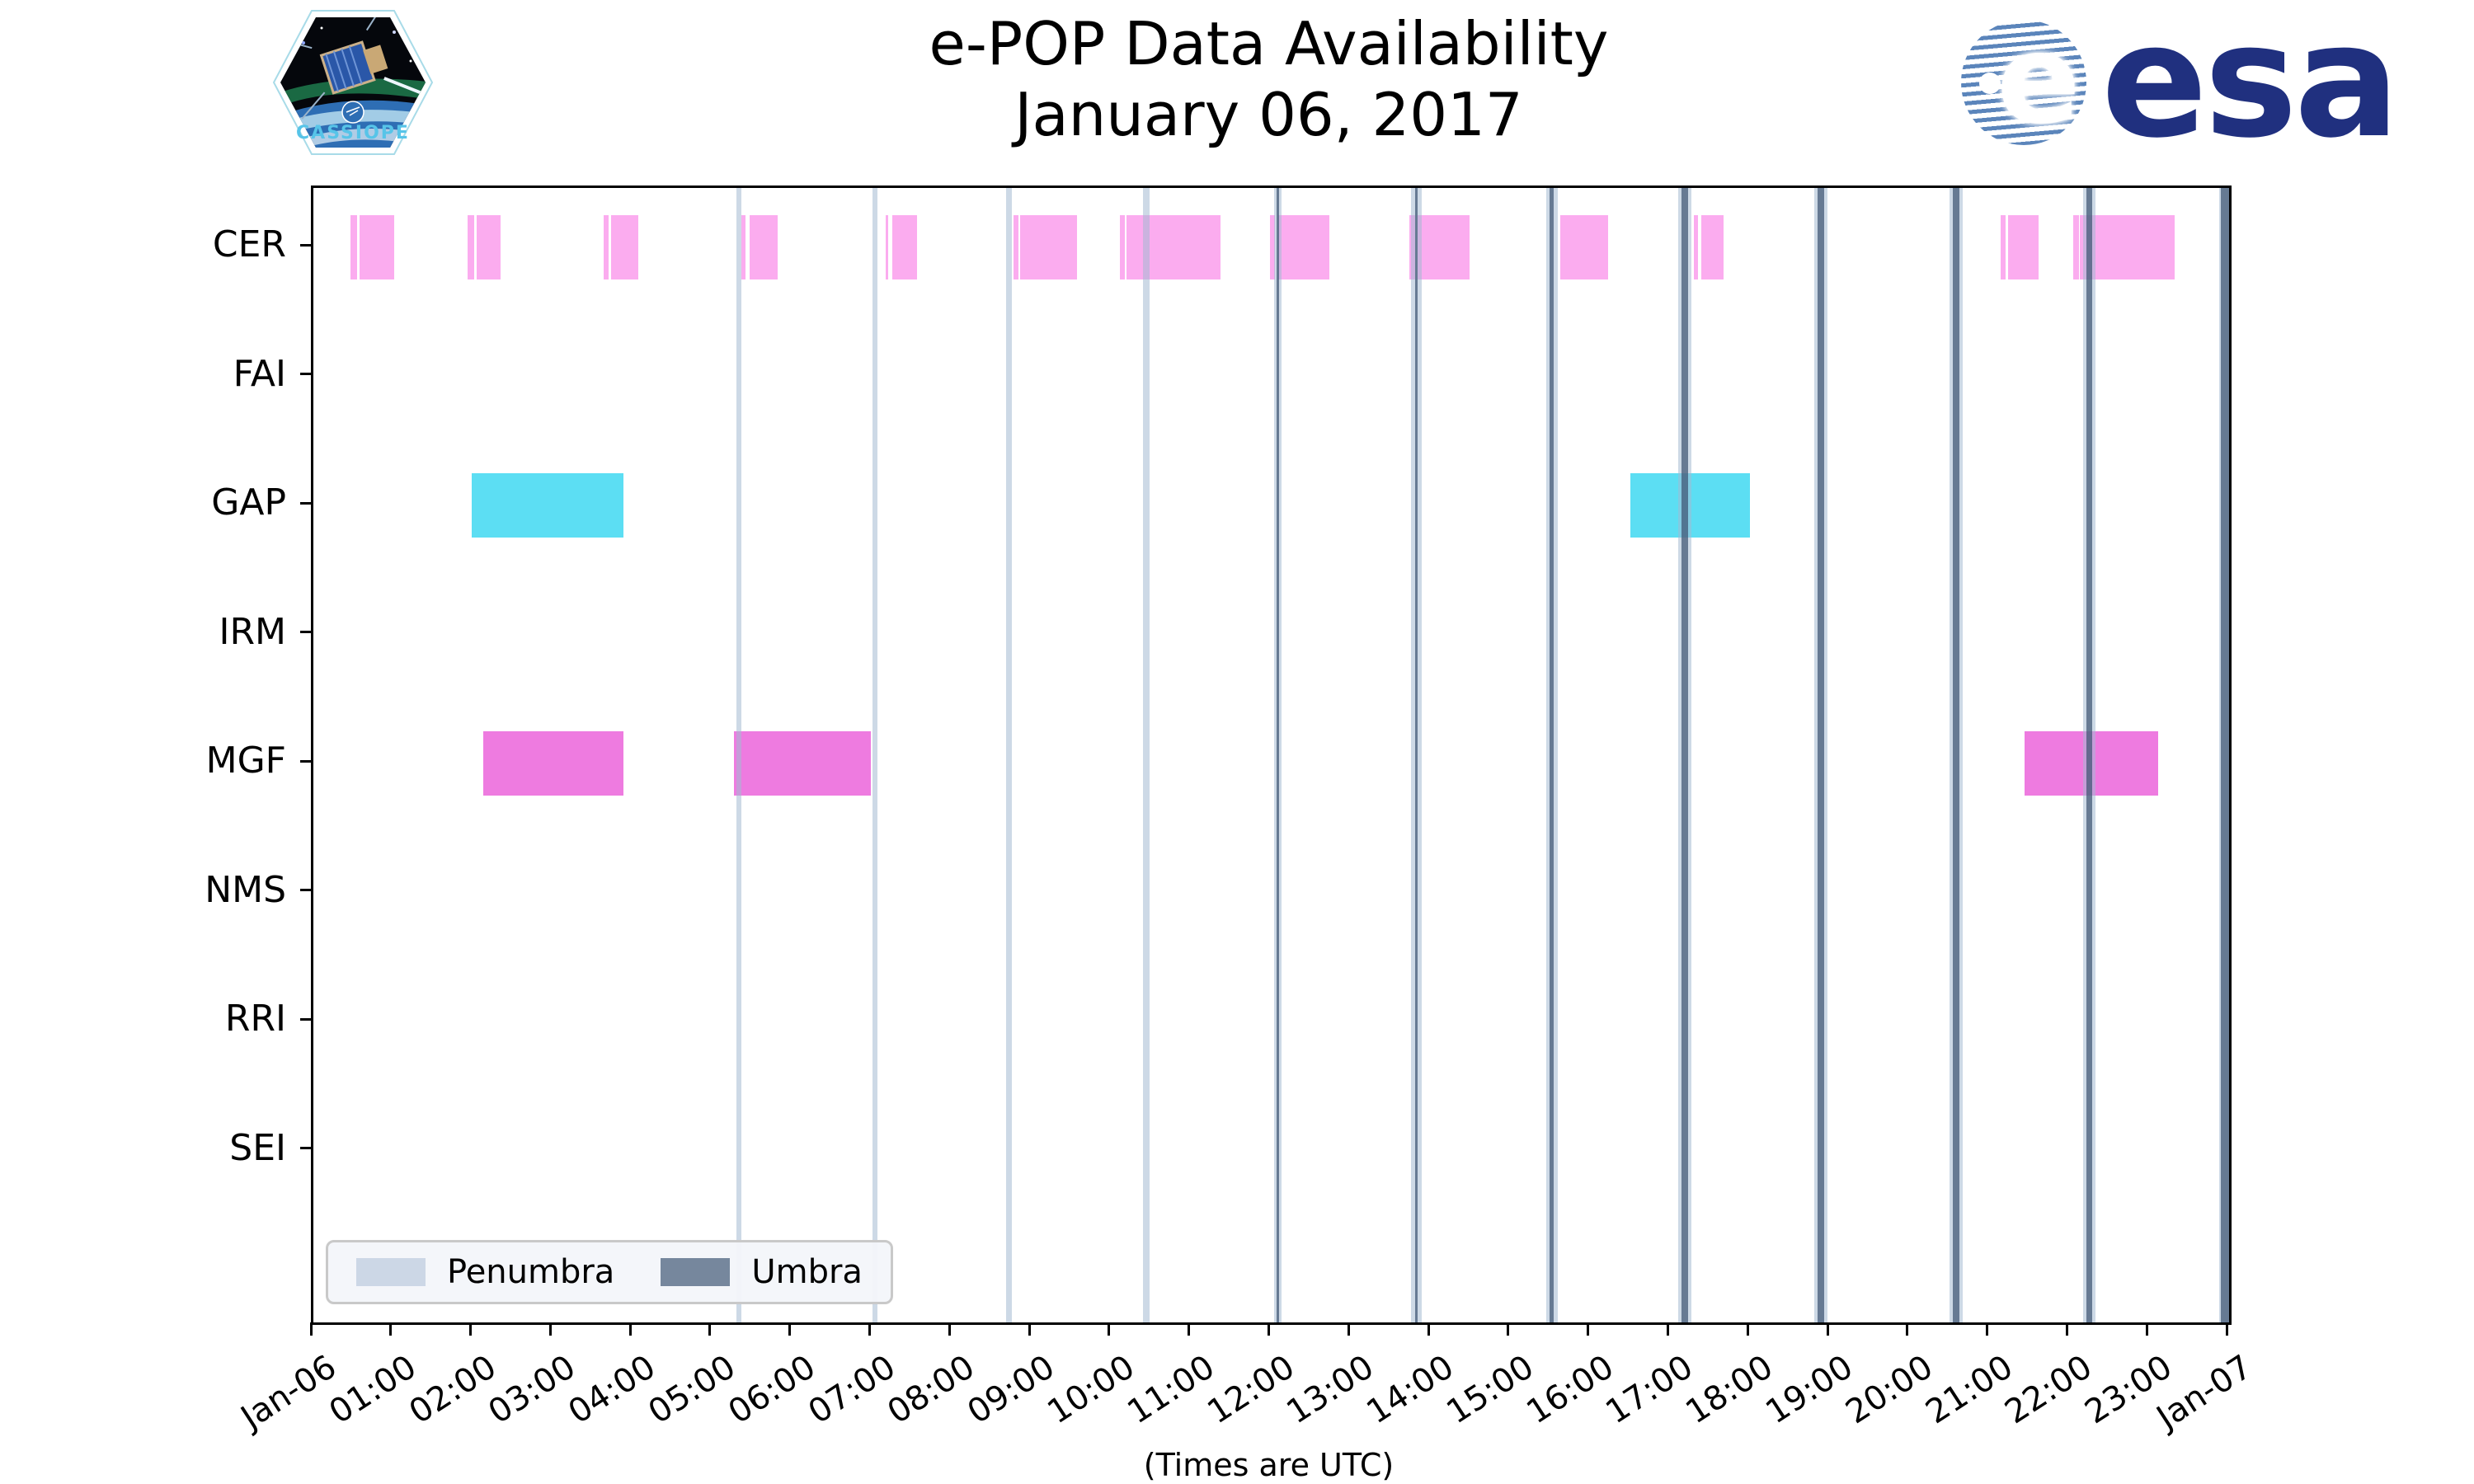  Describe the element at coordinates (1330, 1390) in the screenshot. I see `x-tick-label-text: 13:00` at that location.